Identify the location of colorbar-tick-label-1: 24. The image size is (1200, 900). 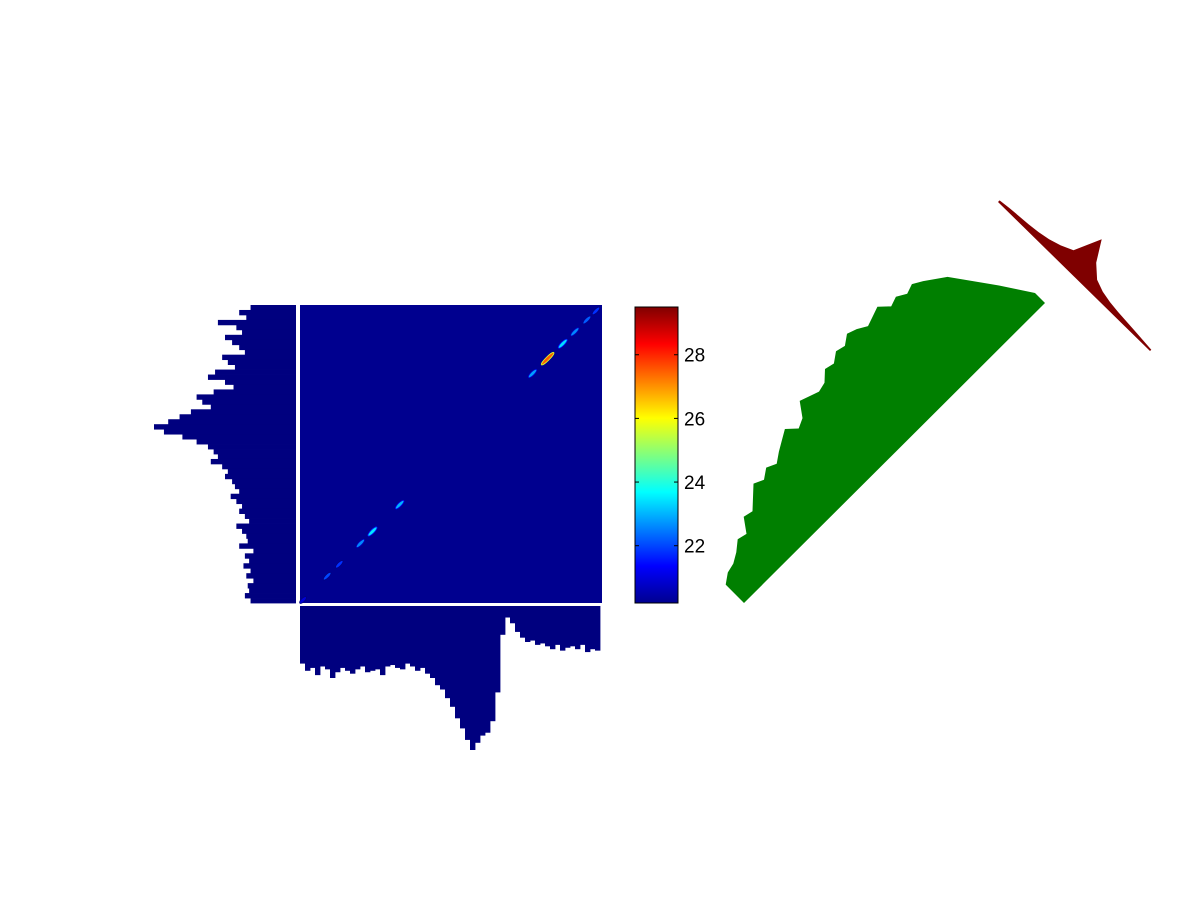
(695, 483).